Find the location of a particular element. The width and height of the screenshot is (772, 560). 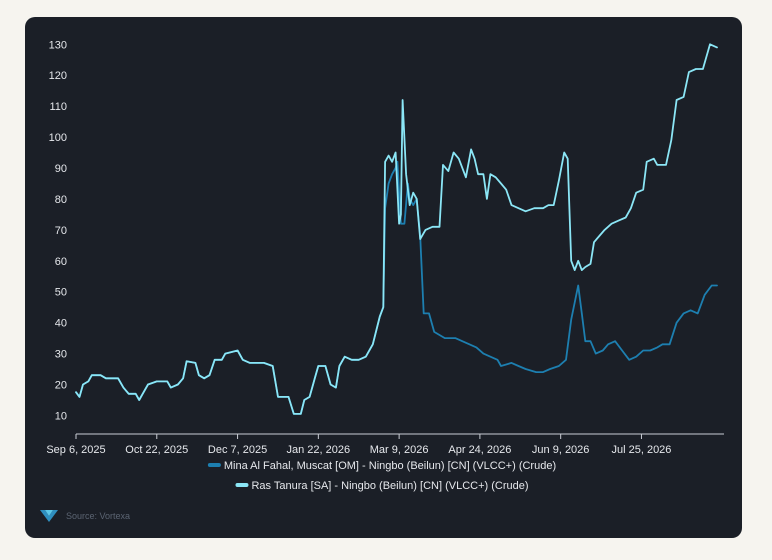

y-tick-label: 70 is located at coordinates (61, 231).